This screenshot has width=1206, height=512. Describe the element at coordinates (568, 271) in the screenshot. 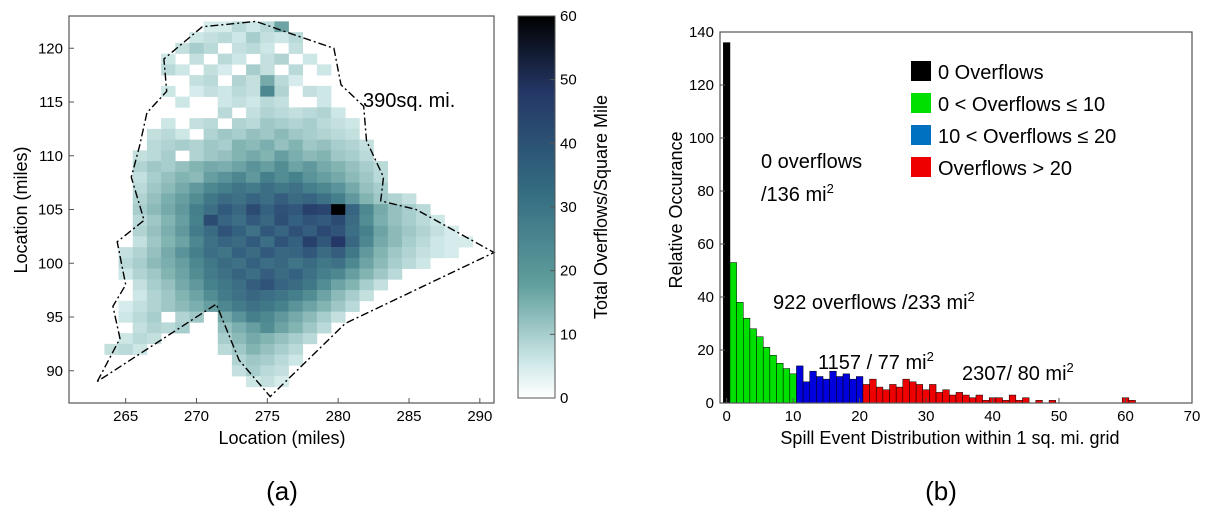

I see `colorbar-tick-label: 20` at that location.